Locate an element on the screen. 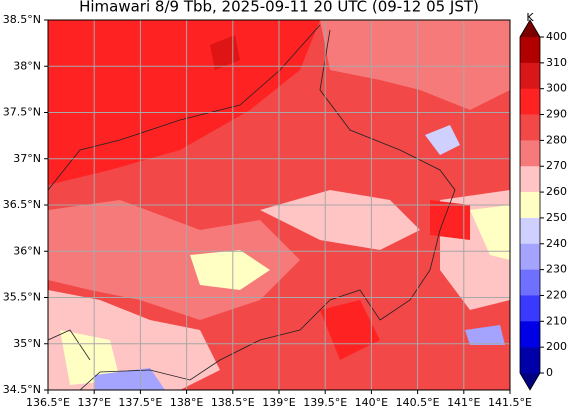 This screenshot has height=409, width=571. x-tick-label: 138.5°E is located at coordinates (233, 402).